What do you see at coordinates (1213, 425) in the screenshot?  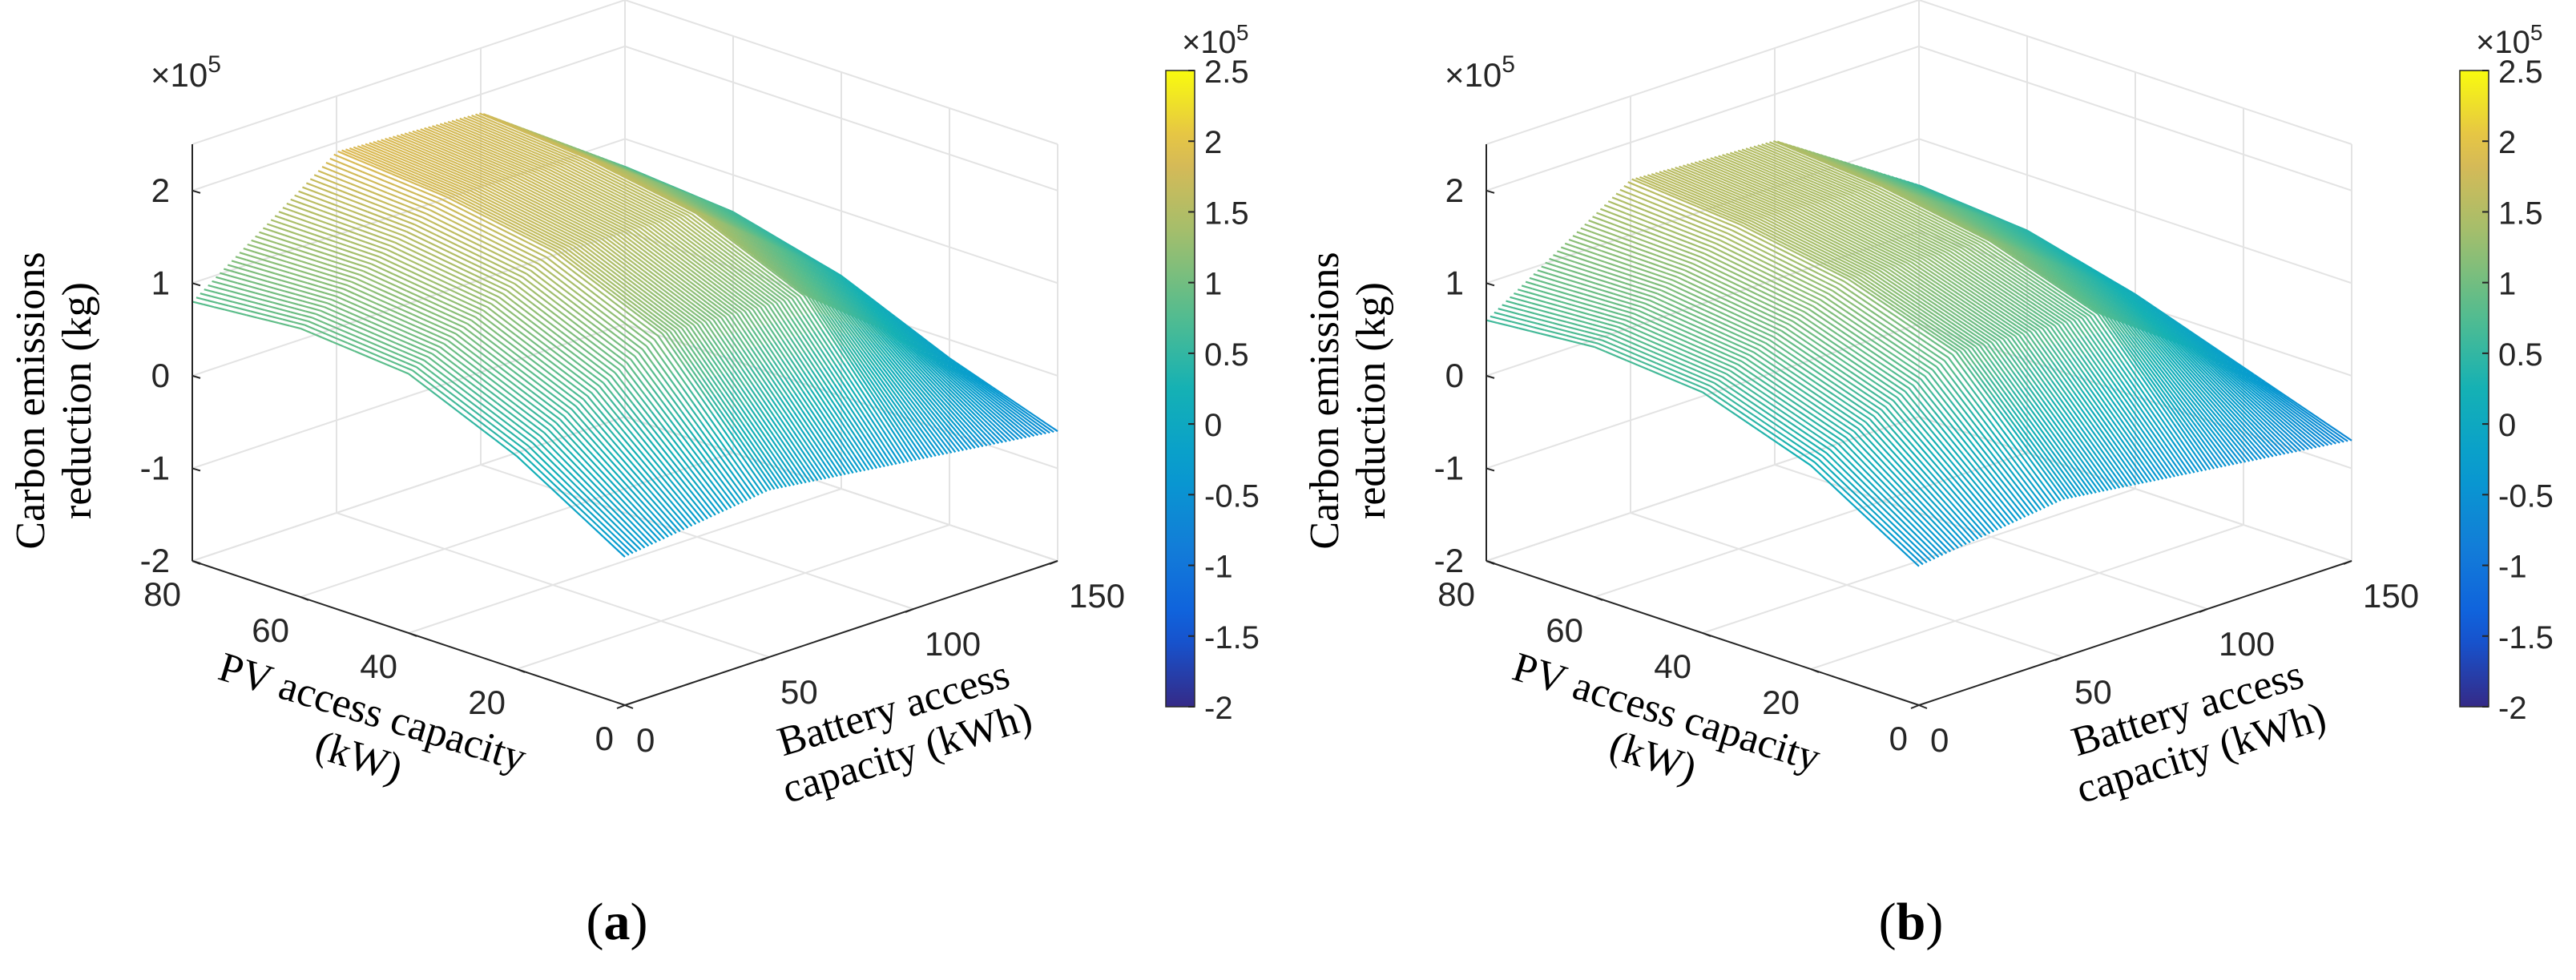 I see `colorbar-tick-label: 0` at bounding box center [1213, 425].